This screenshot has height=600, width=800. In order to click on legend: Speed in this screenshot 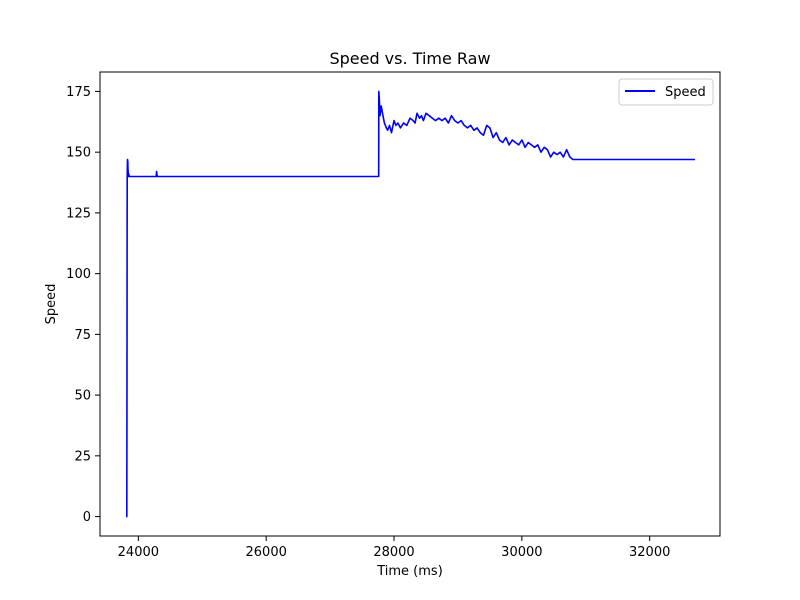, I will do `click(666, 92)`.